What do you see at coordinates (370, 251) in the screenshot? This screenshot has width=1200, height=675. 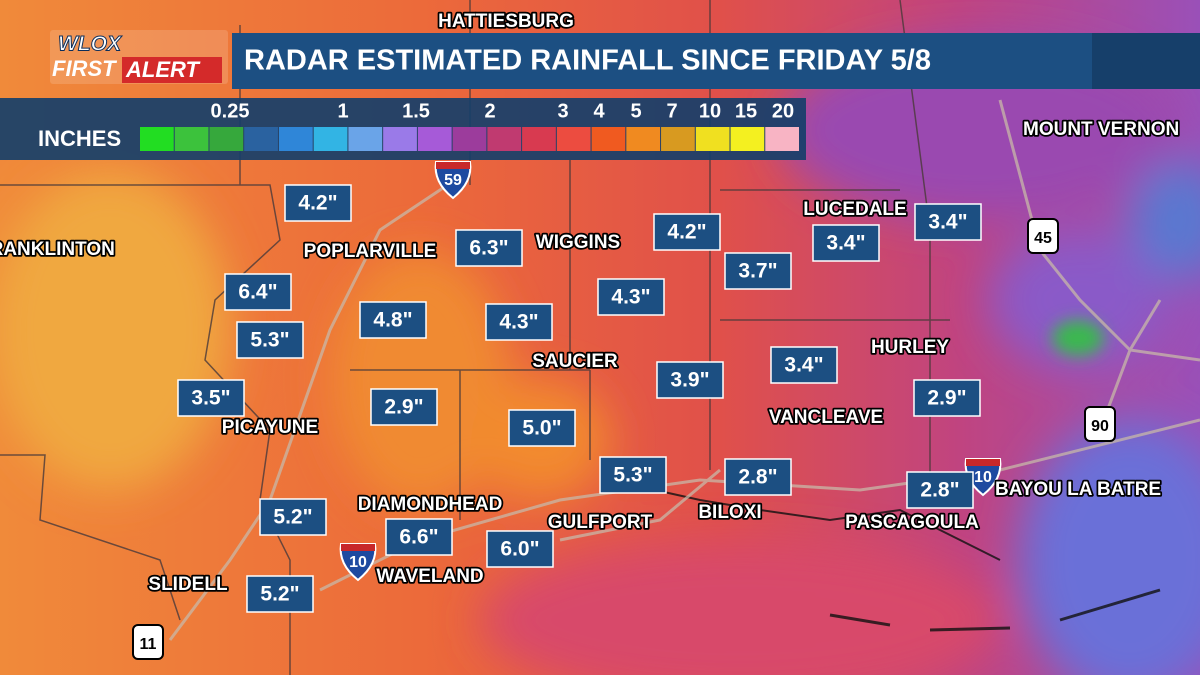 I see `city-label: POPLARVILLE` at bounding box center [370, 251].